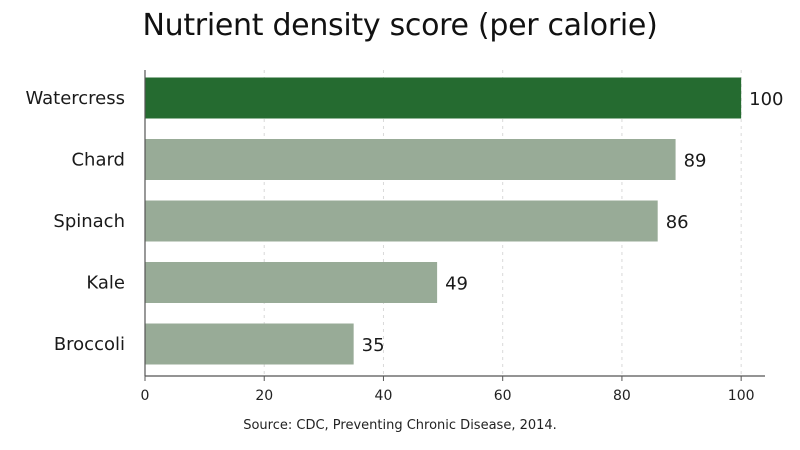 The image size is (800, 450). I want to click on category-label: Kale, so click(105, 283).